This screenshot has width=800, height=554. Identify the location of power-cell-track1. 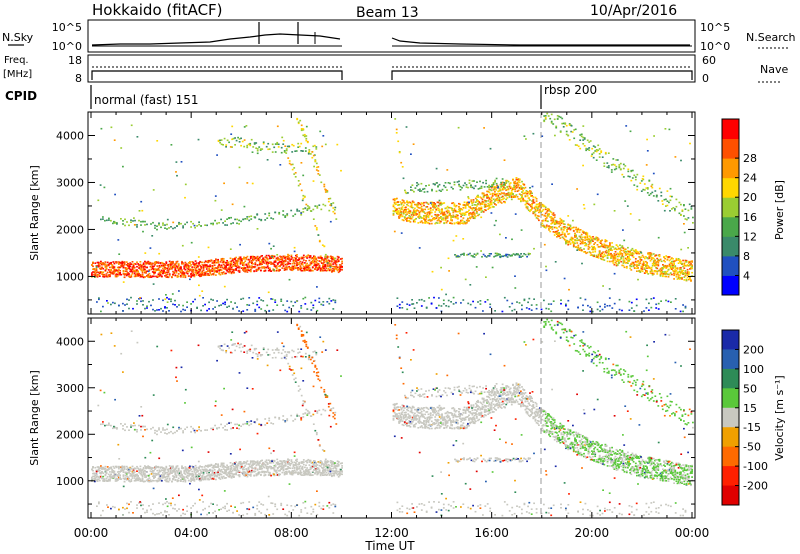
(296, 151).